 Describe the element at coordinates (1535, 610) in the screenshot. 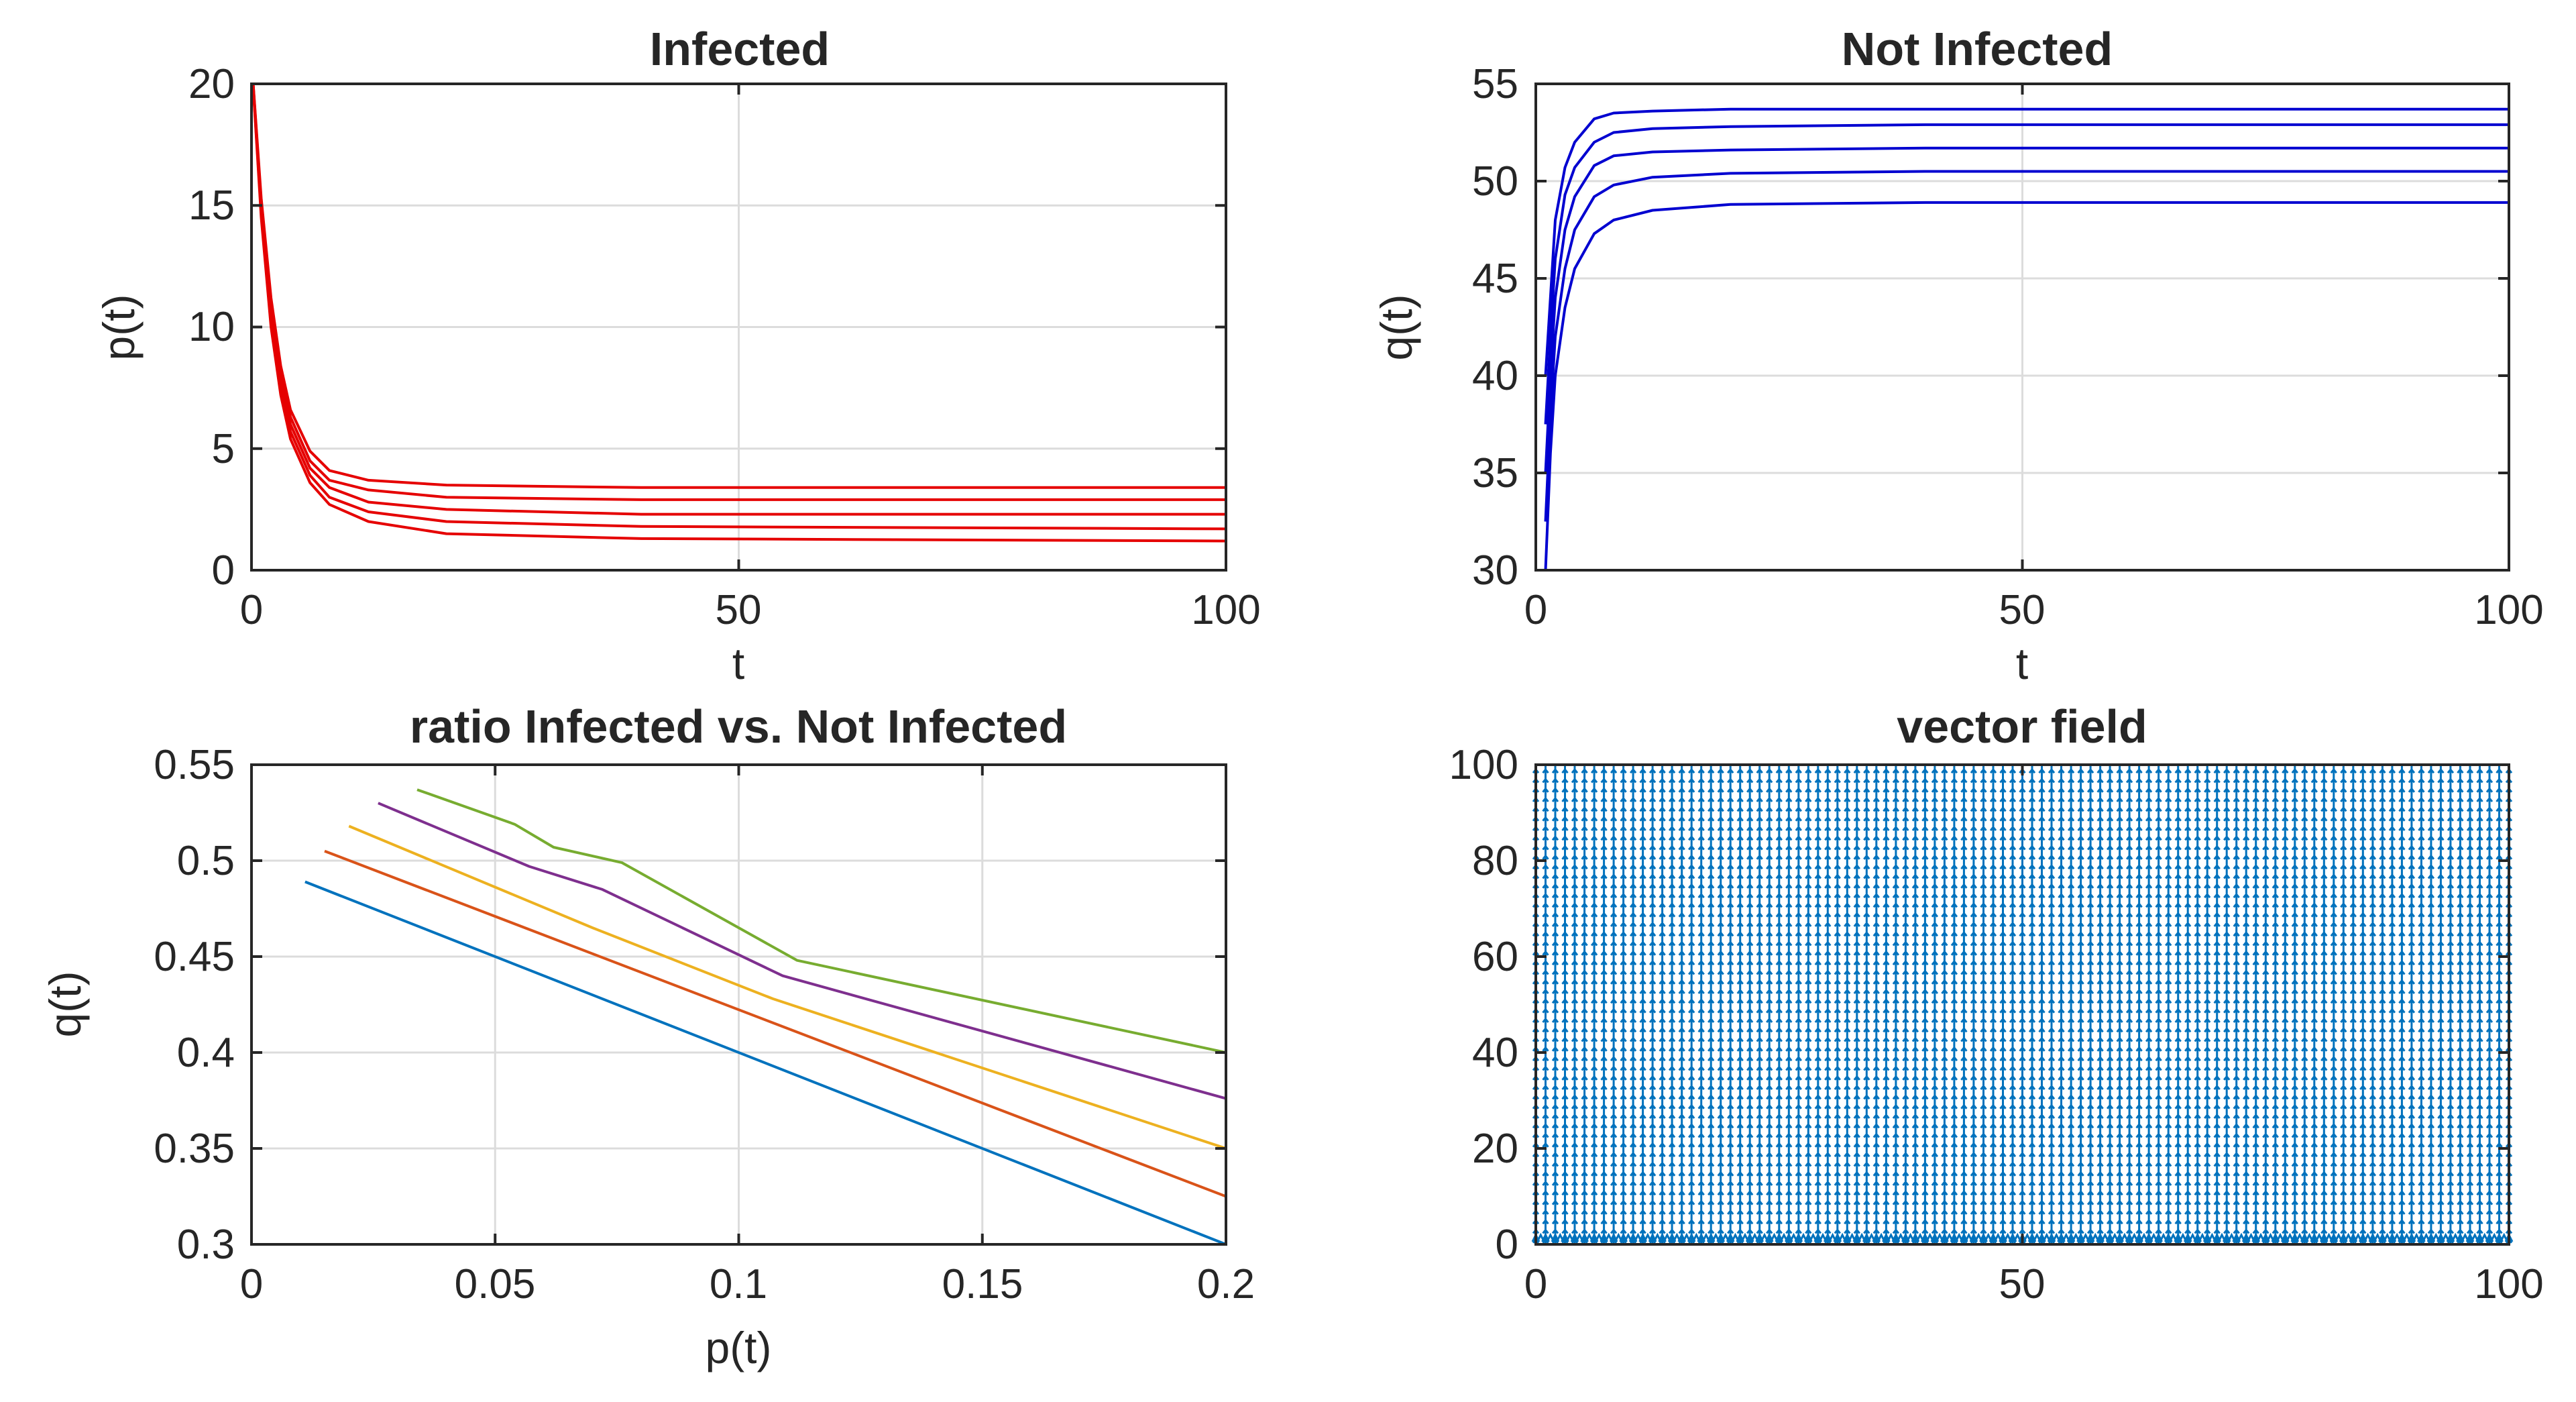

I see `not-infected-xtick-label: 0` at that location.